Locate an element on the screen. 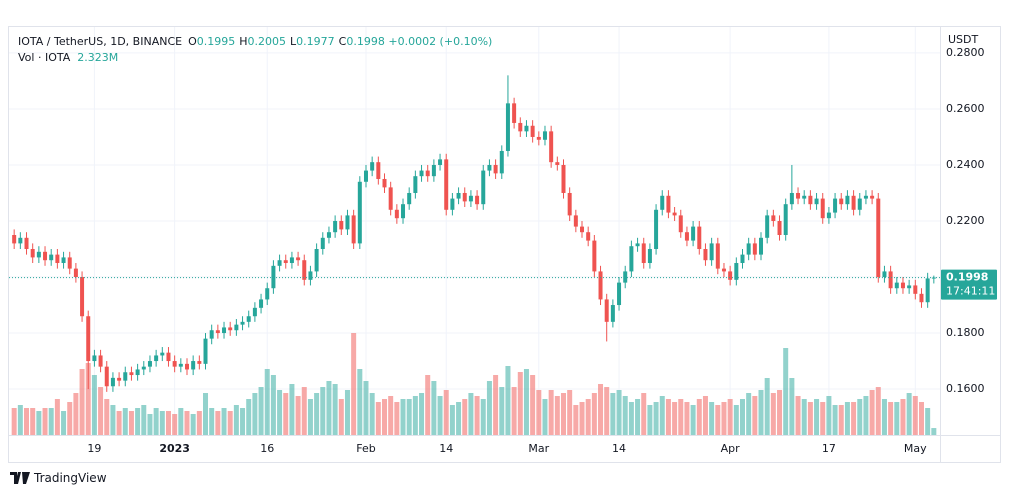 The height and width of the screenshot is (498, 1012). x-tick-label: 14 is located at coordinates (619, 448).